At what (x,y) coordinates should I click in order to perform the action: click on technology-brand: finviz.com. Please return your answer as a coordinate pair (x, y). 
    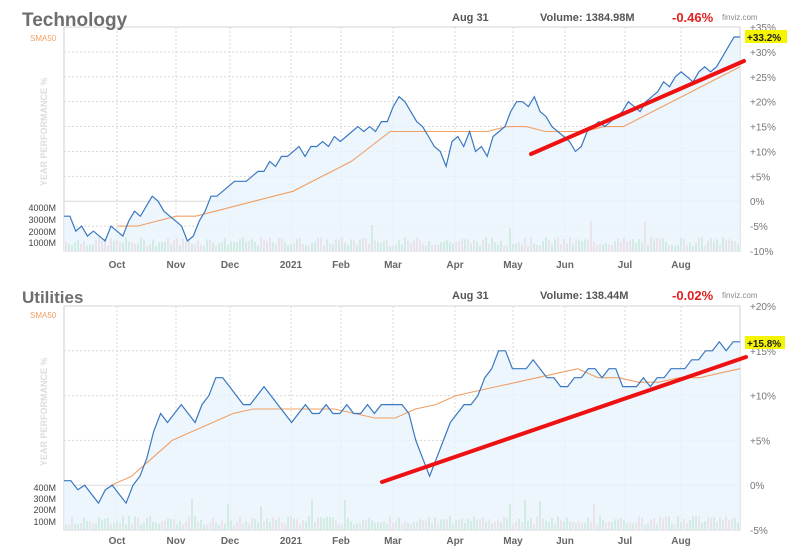
    Looking at the image, I should click on (740, 17).